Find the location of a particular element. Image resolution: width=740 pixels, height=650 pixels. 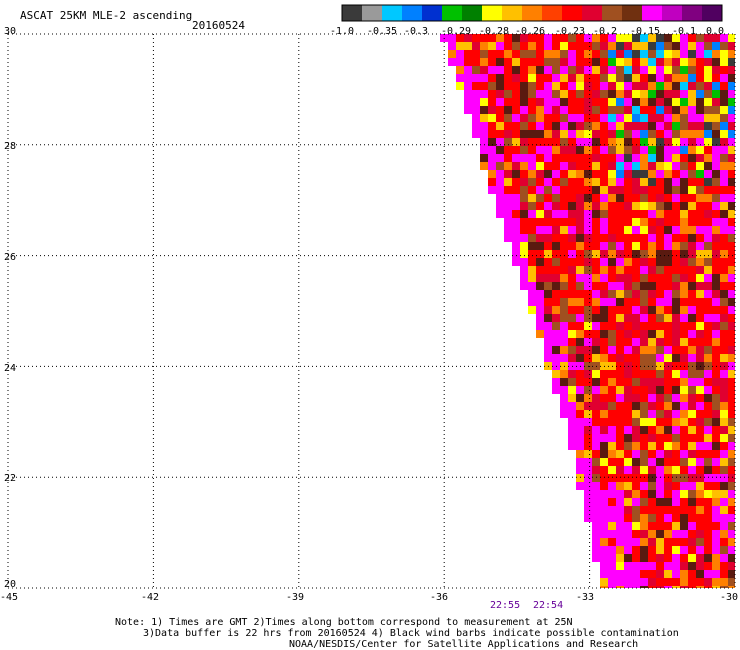

colorbar-label: -0.3 is located at coordinates (416, 31).